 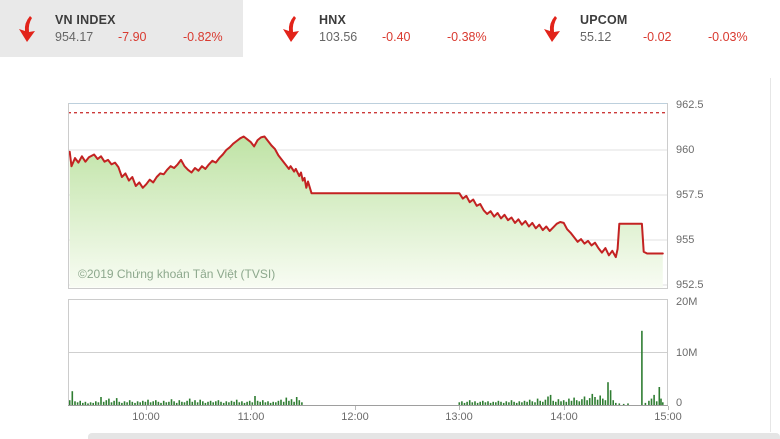 What do you see at coordinates (85, 20) in the screenshot?
I see `index-name: VN INDEX` at bounding box center [85, 20].